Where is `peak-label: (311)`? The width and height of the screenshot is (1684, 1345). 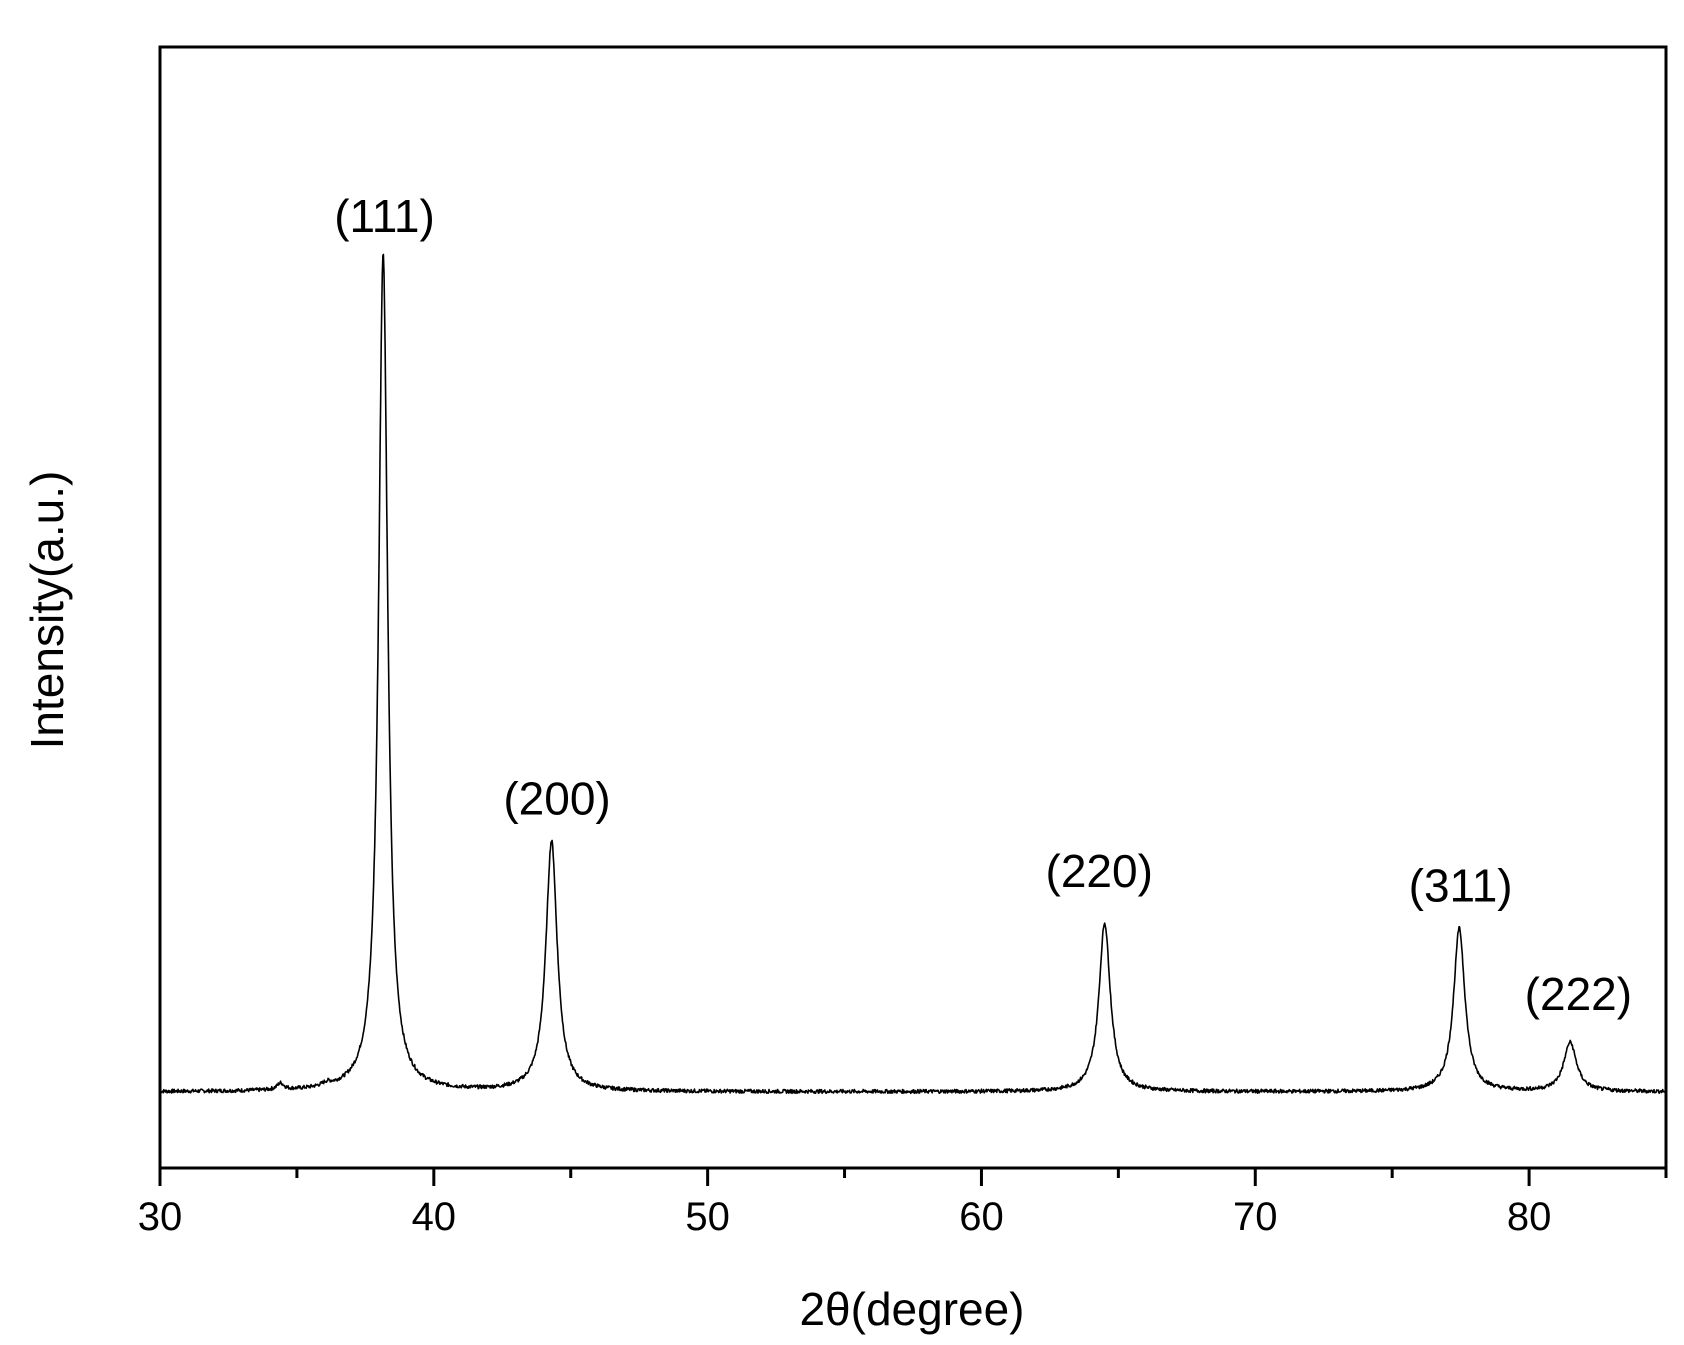
peak-label: (311) is located at coordinates (1461, 885).